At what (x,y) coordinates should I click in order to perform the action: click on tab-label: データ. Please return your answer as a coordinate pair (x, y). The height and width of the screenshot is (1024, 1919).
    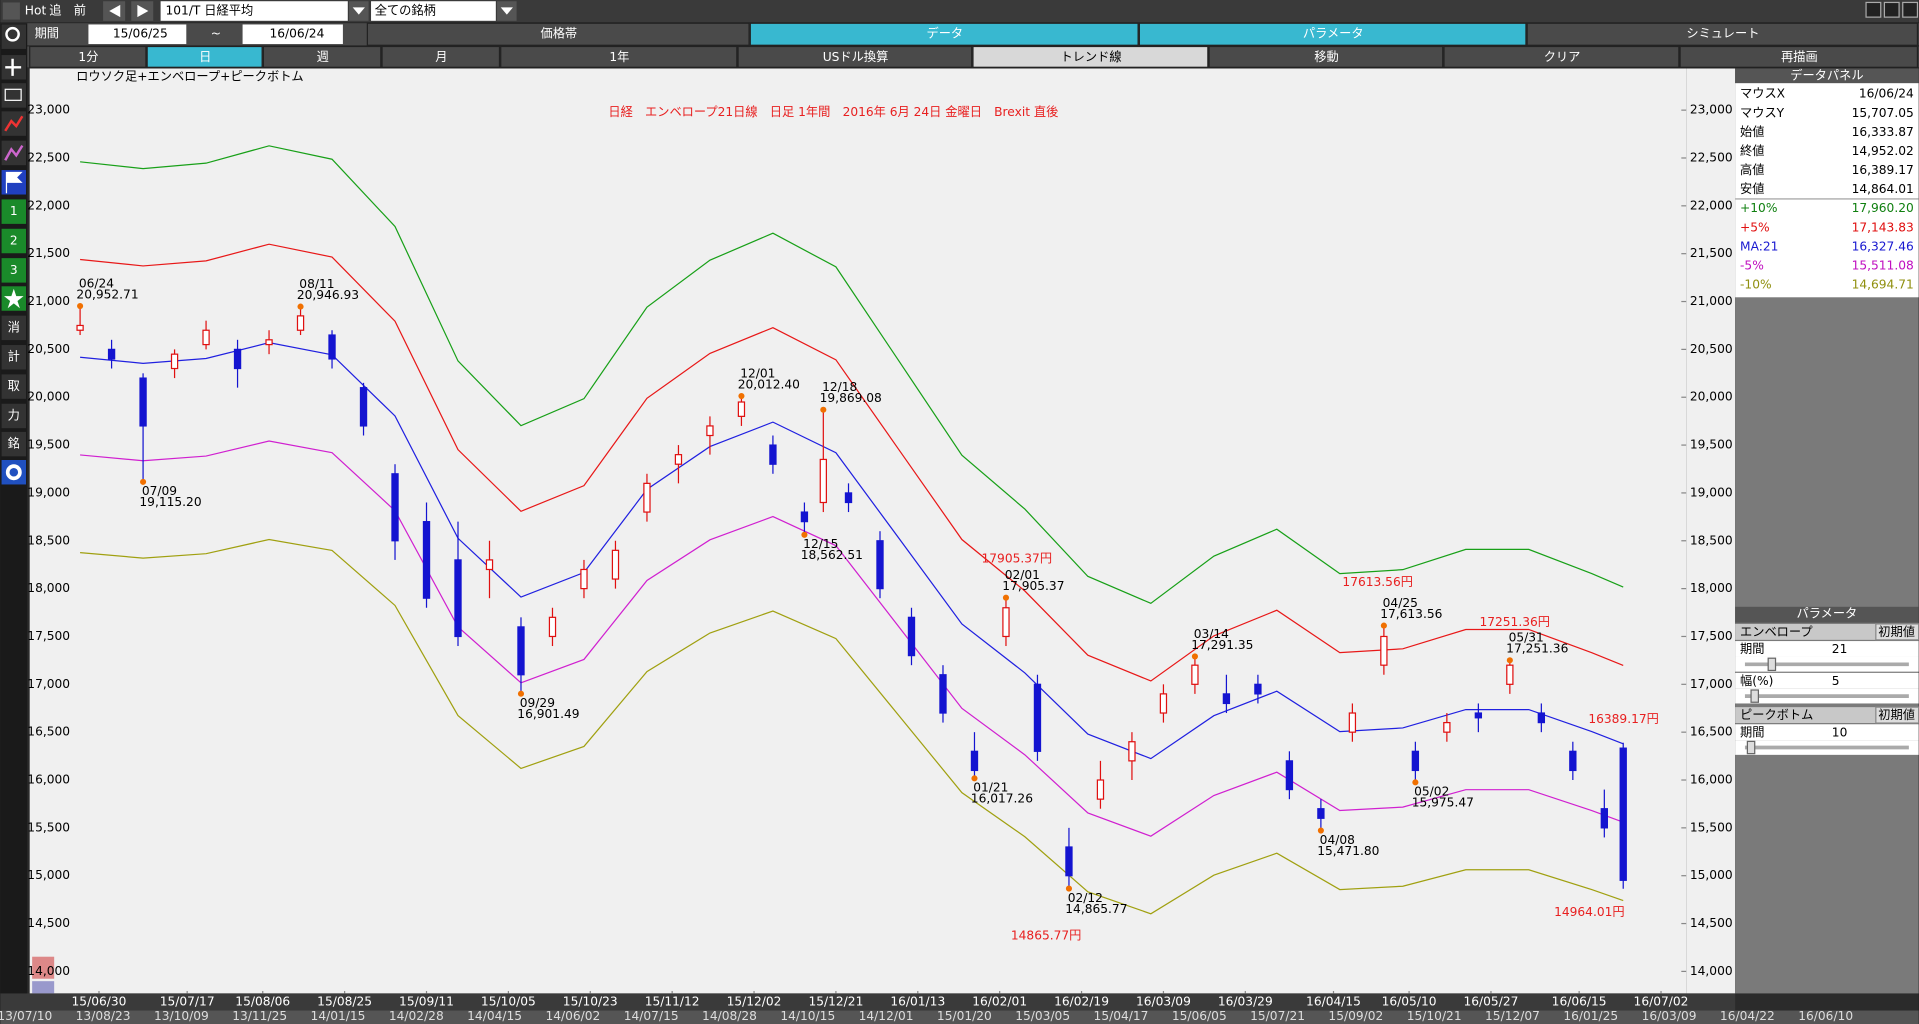
    Looking at the image, I should click on (944, 33).